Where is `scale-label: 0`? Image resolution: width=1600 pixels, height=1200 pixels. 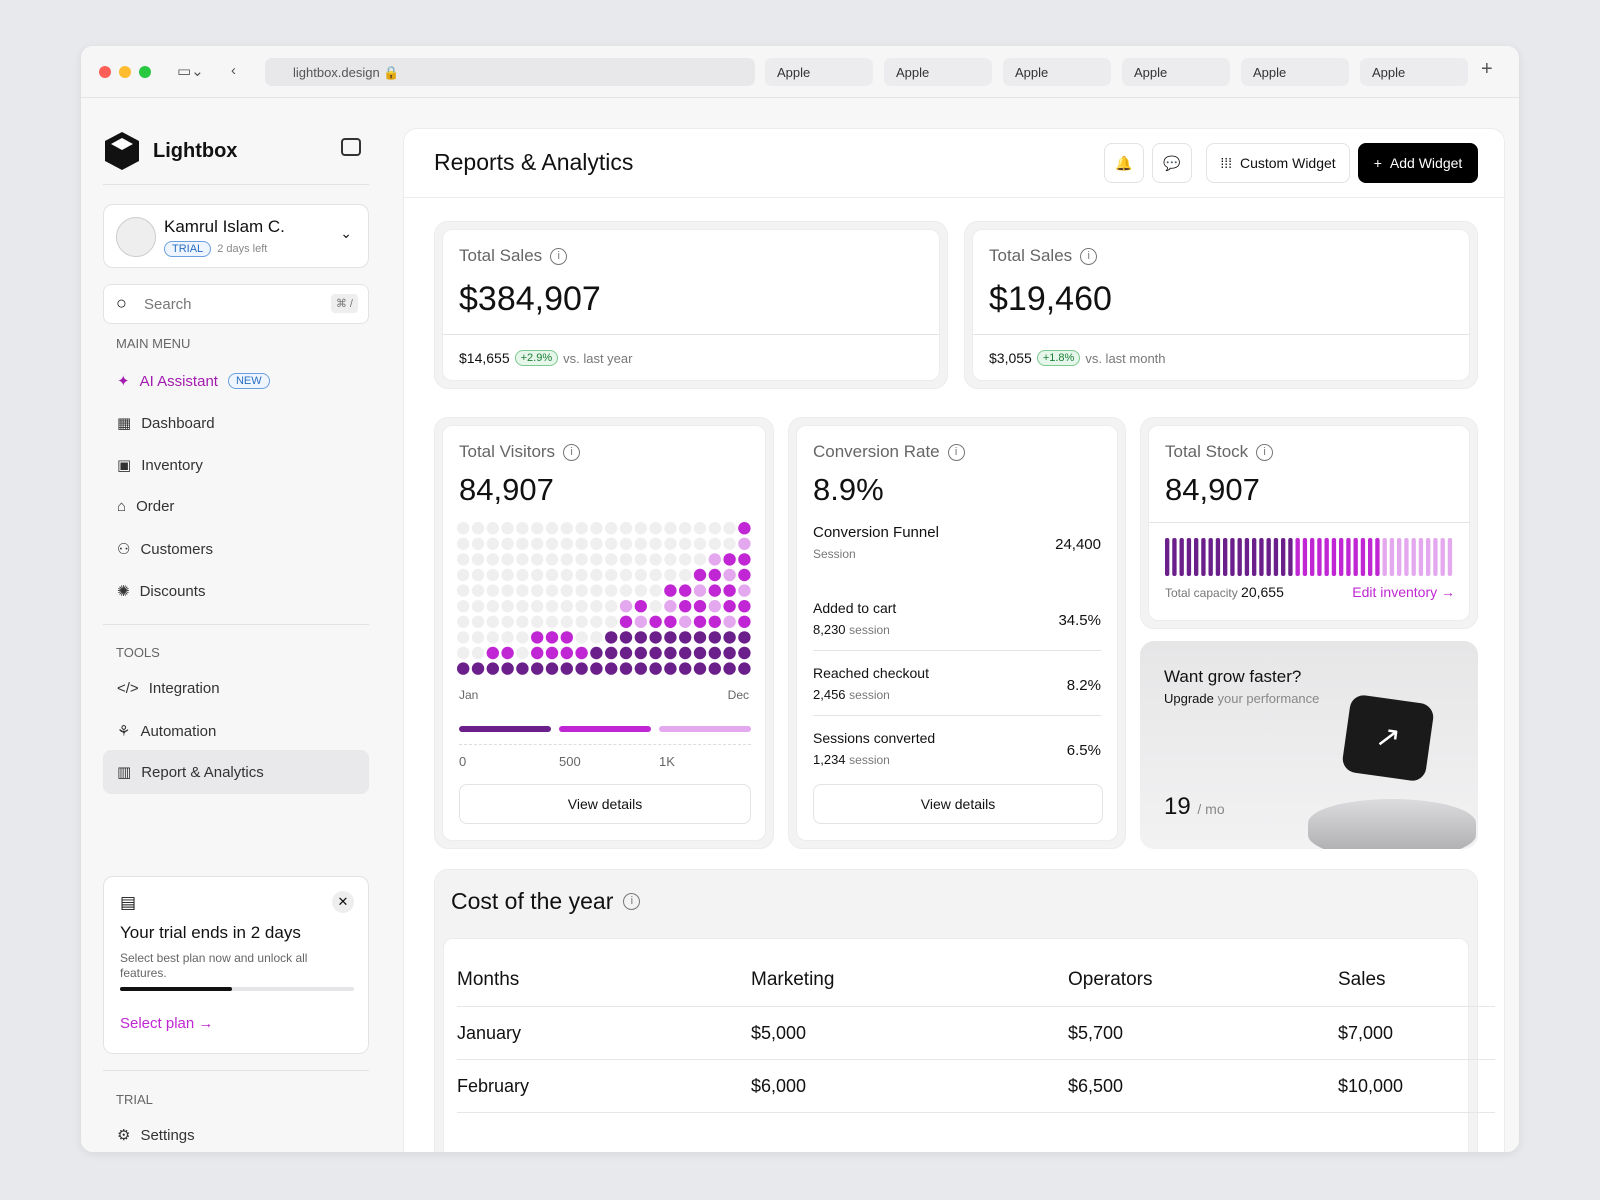
scale-label: 0 is located at coordinates (463, 761).